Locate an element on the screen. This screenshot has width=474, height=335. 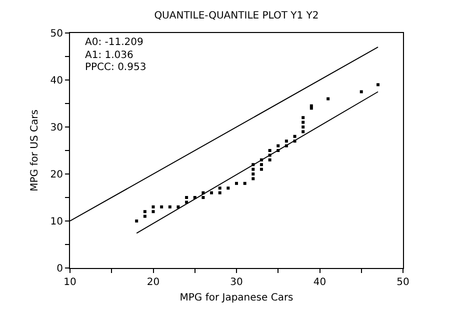
annotation: A0: -11.209 is located at coordinates (114, 42).